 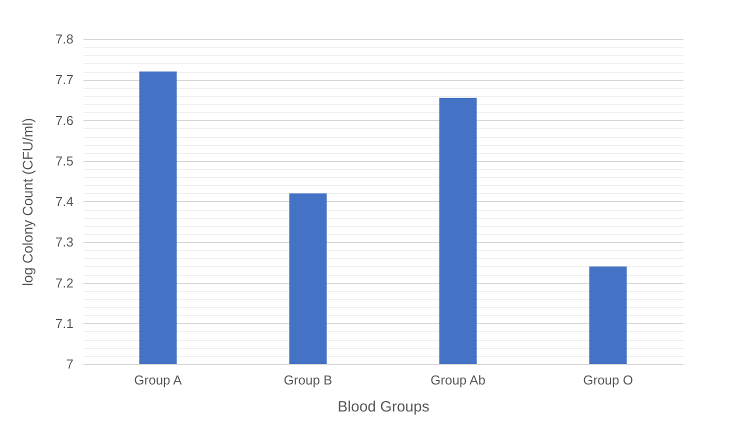 What do you see at coordinates (70, 364) in the screenshot?
I see `text: 7` at bounding box center [70, 364].